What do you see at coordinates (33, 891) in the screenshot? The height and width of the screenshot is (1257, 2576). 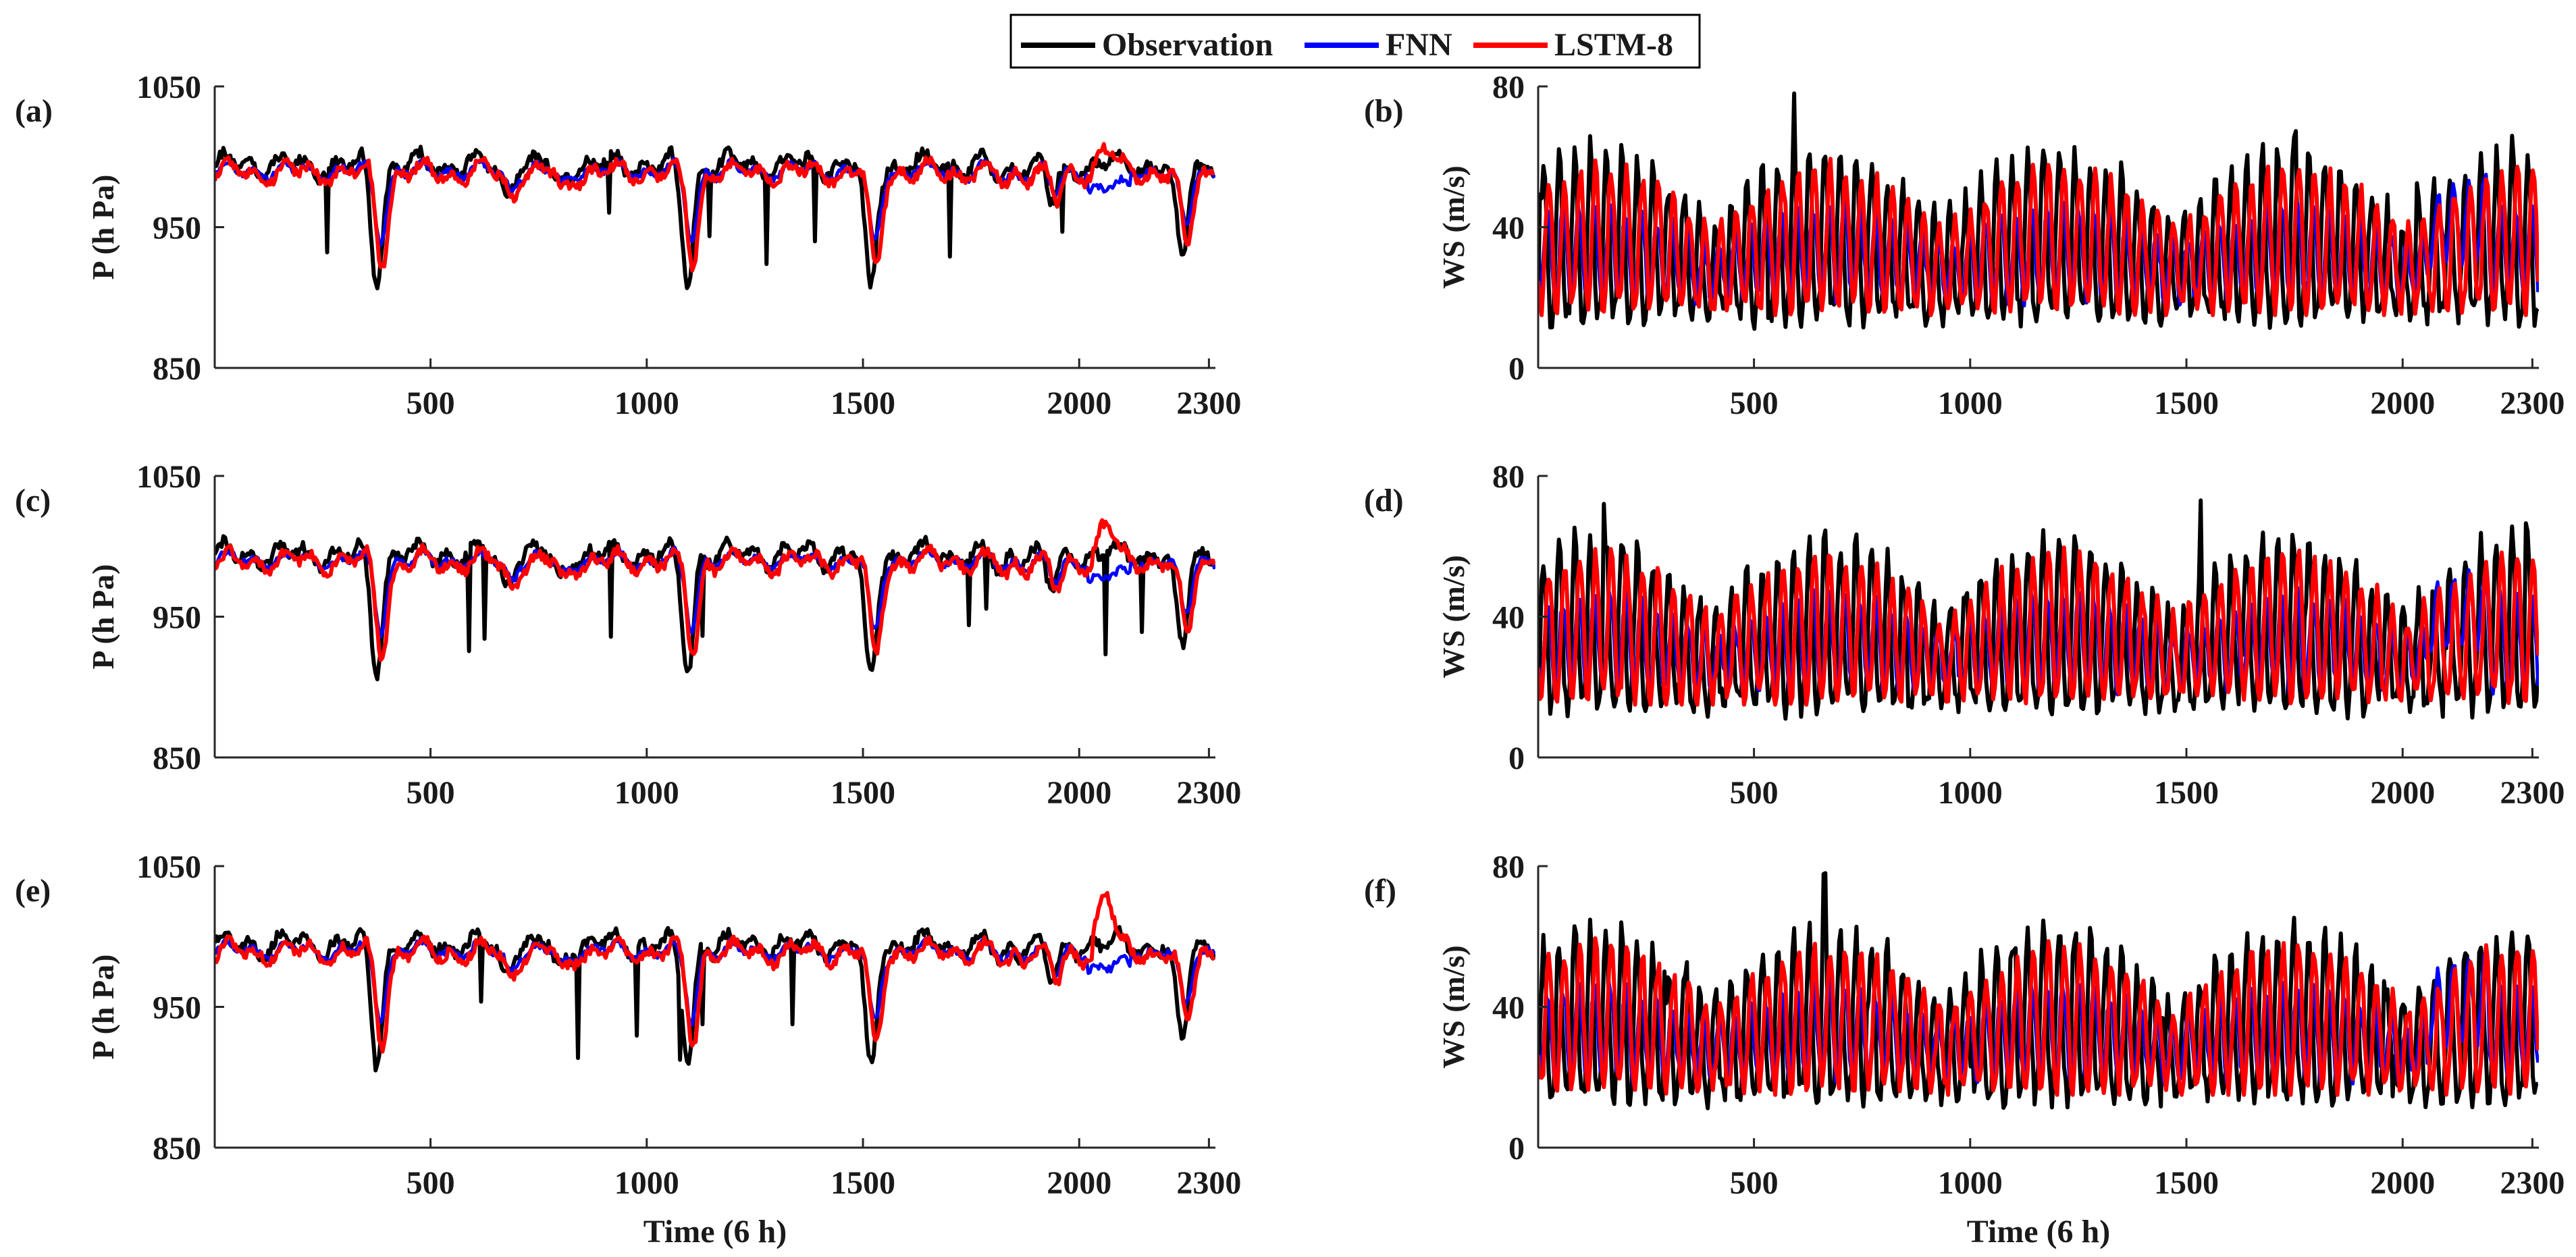 I see `panel-label: (e)` at bounding box center [33, 891].